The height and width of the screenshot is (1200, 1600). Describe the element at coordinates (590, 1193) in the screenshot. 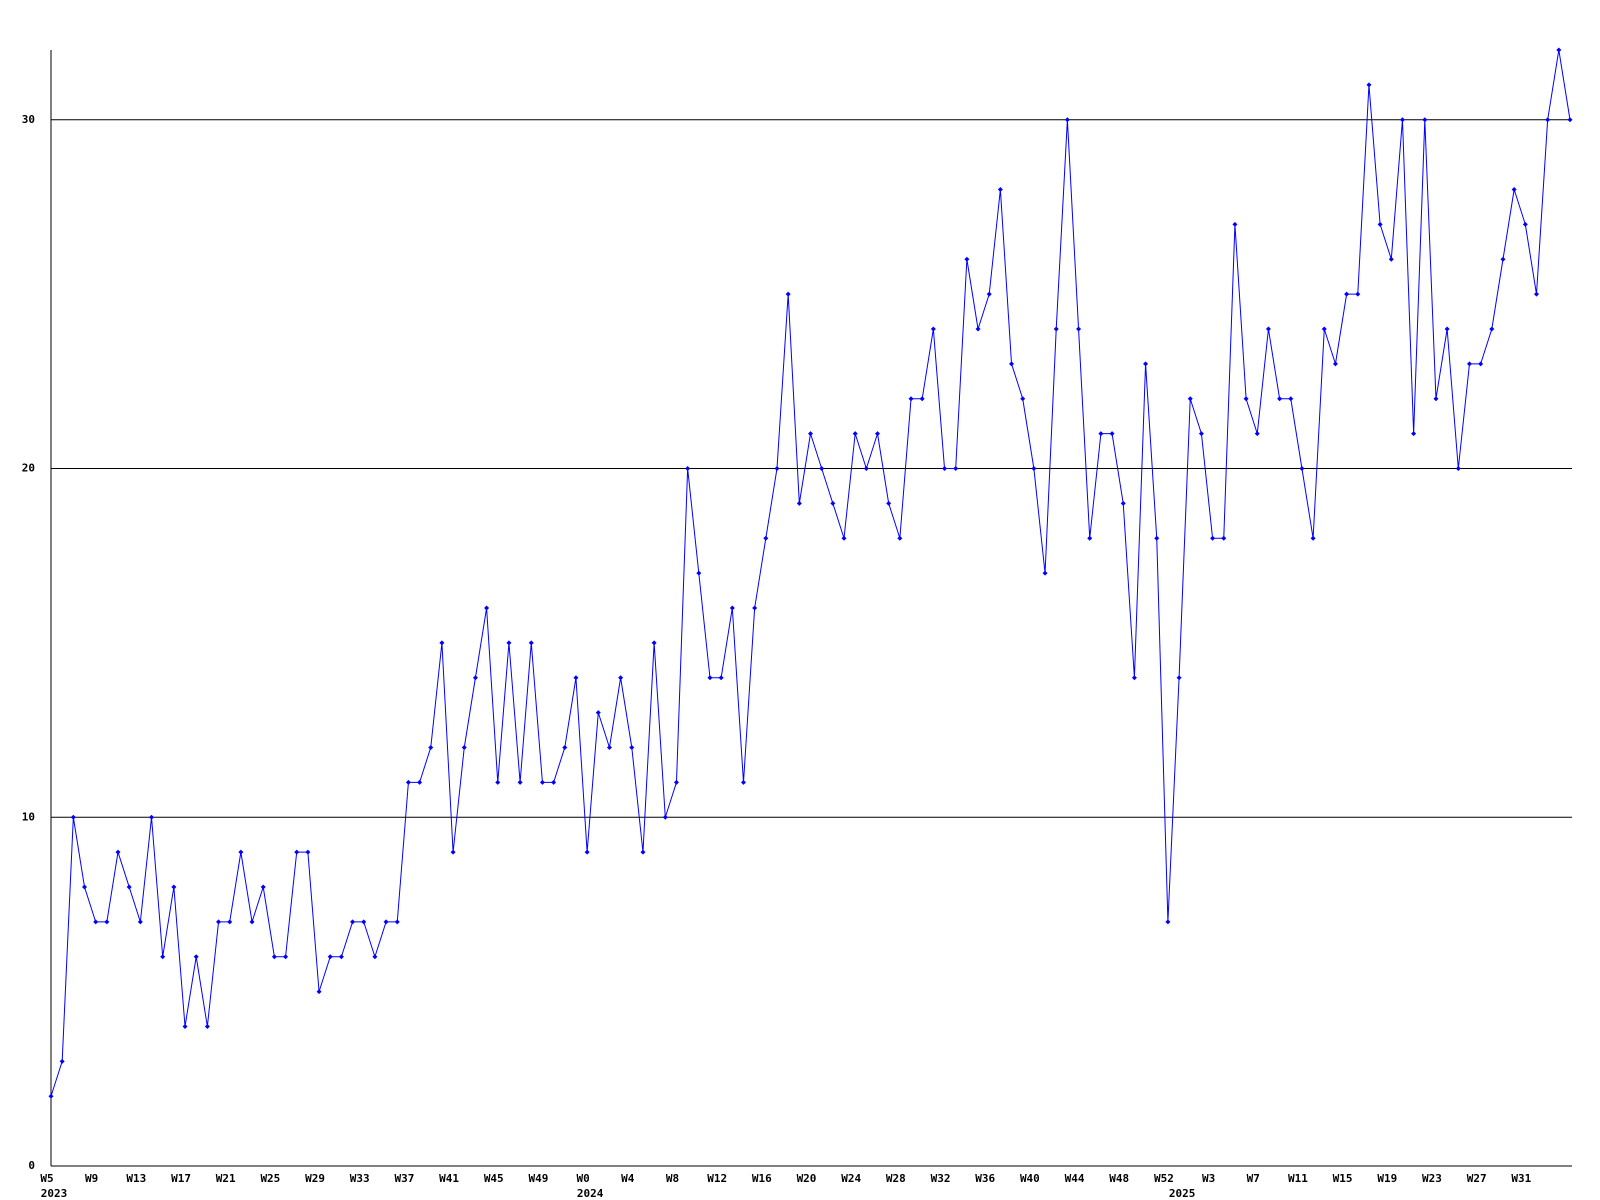

I see `x-year-label: 2024` at that location.